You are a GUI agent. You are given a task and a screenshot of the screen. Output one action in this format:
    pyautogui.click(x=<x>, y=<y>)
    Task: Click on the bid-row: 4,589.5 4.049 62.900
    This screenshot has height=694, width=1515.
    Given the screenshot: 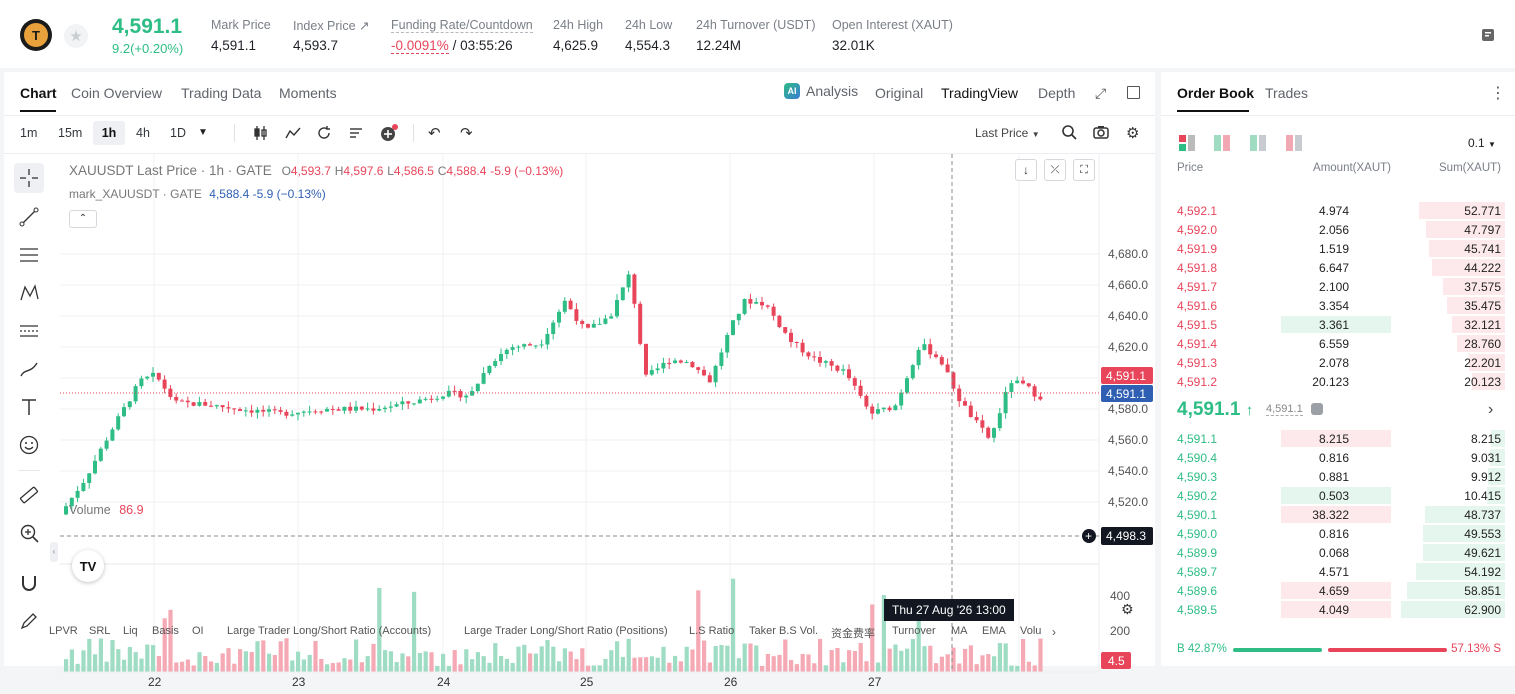 What is the action you would take?
    pyautogui.click(x=1338, y=609)
    